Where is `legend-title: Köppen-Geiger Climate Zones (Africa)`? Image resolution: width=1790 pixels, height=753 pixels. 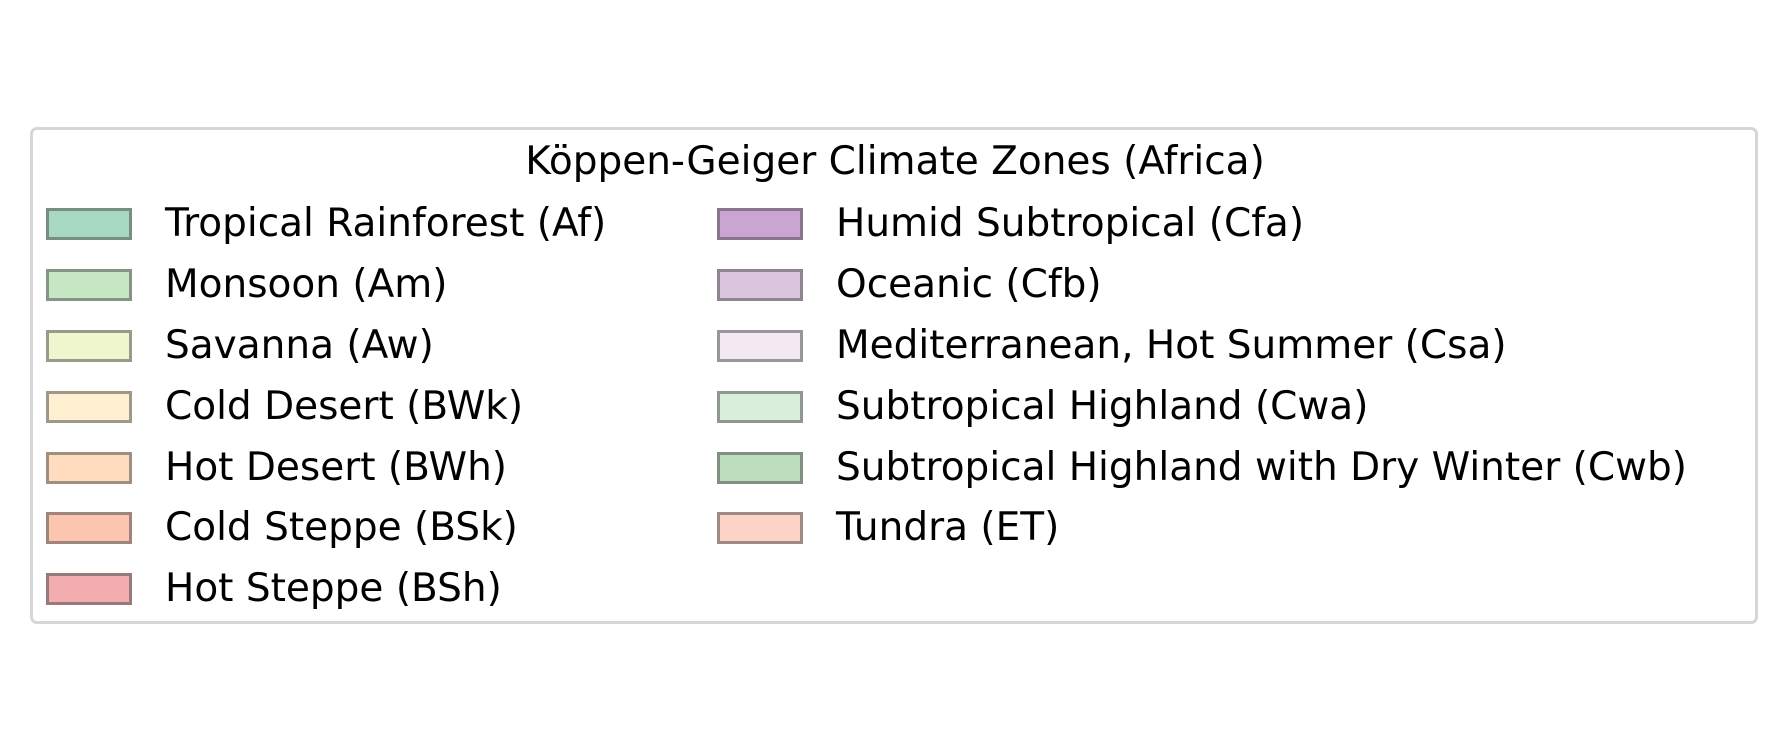
legend-title: Köppen-Geiger Climate Zones (Africa) is located at coordinates (895, 161).